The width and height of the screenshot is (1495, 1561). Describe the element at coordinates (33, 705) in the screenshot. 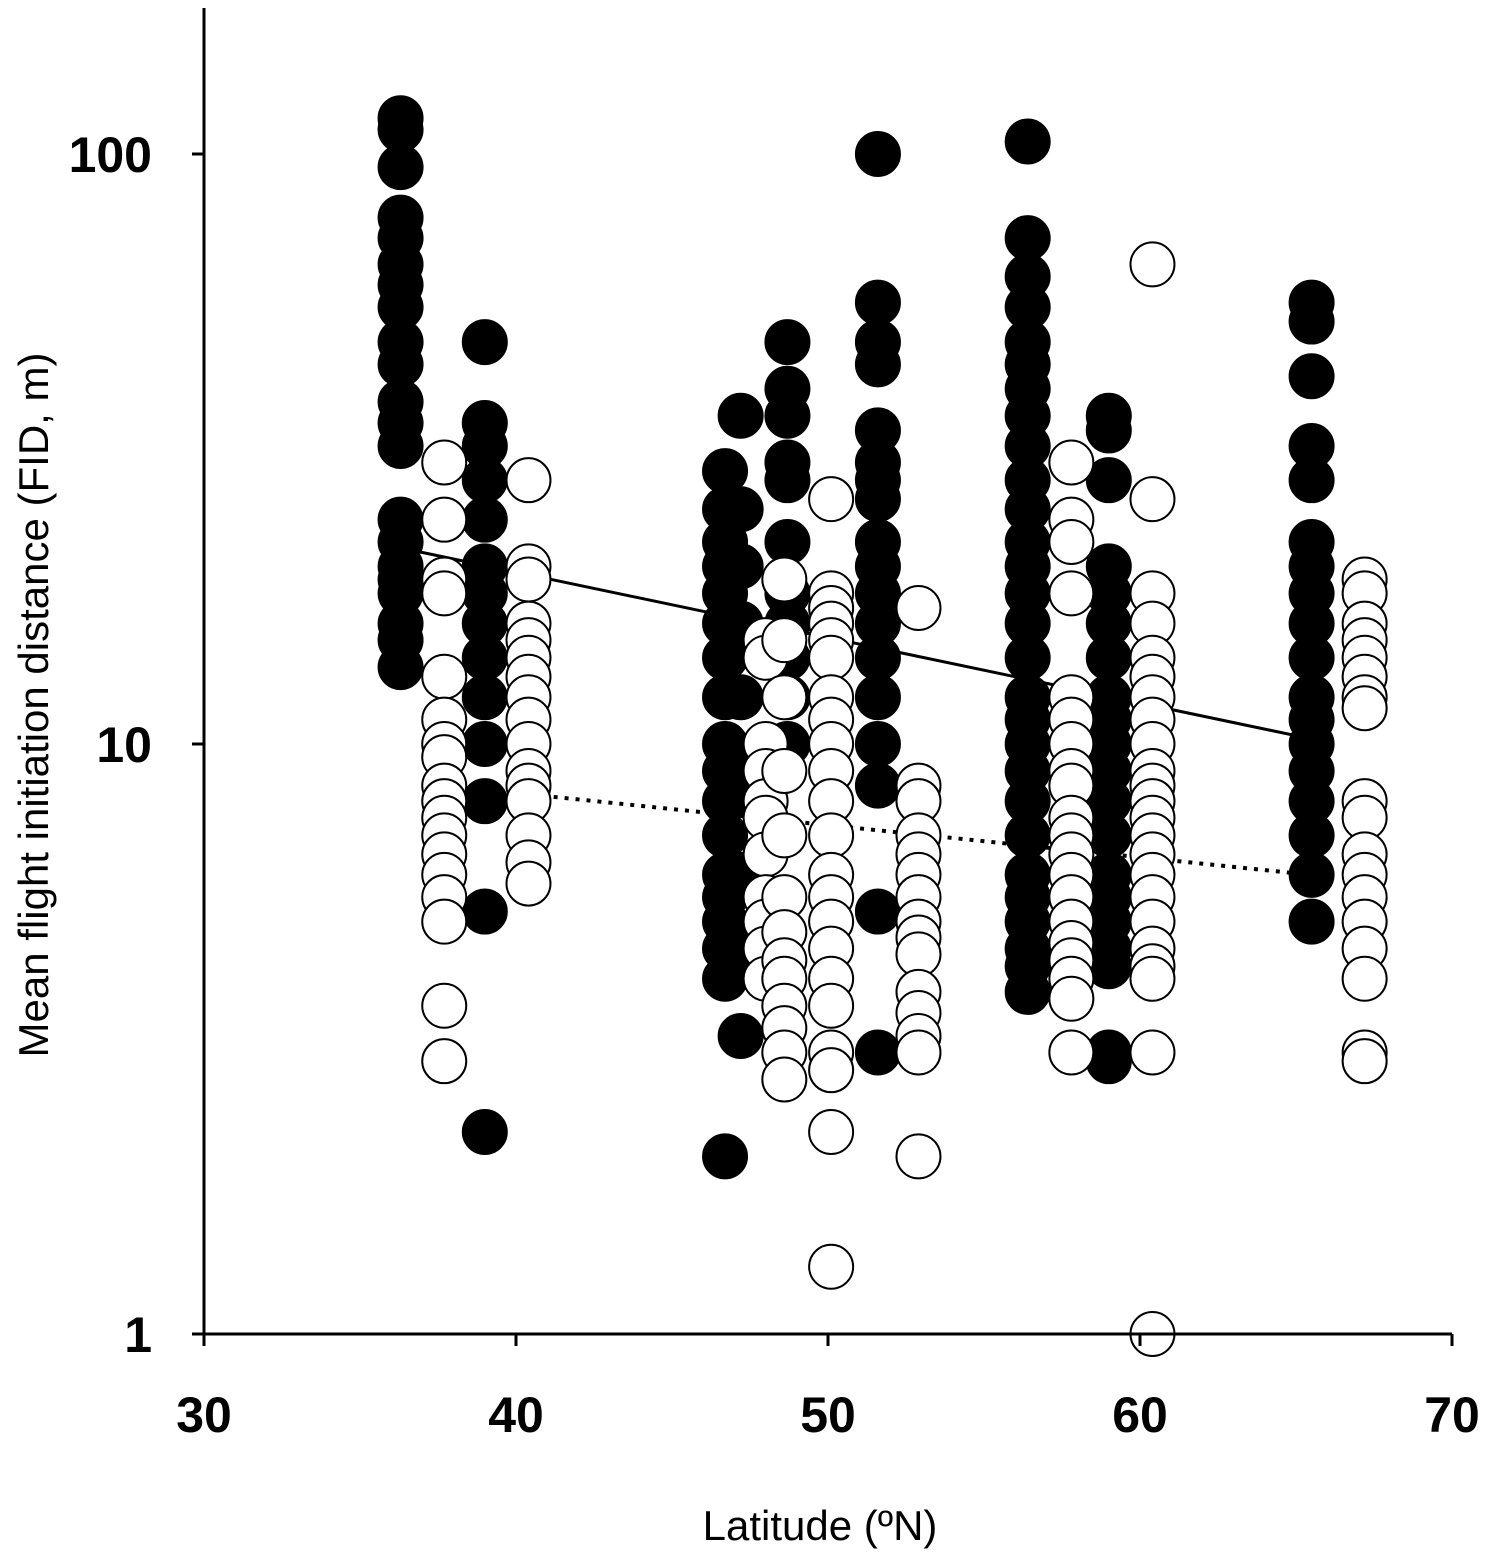

I see `y-axis-title: Mean flight initiation distance (FID, m)` at that location.